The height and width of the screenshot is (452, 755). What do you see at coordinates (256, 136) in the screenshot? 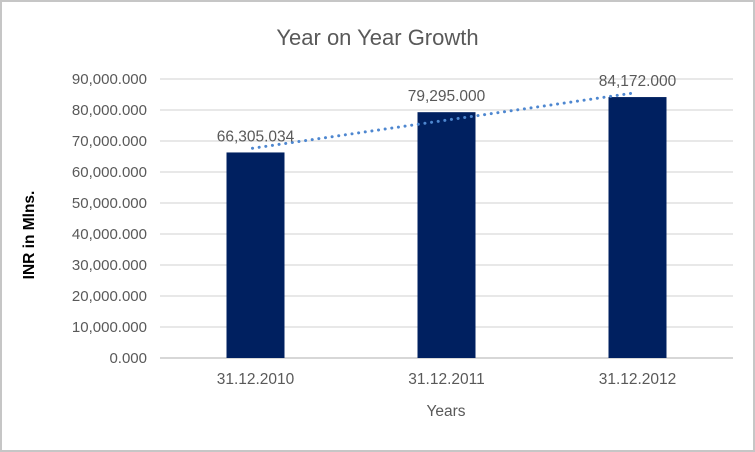
I see `bar-value-label: 66,305.034` at bounding box center [256, 136].